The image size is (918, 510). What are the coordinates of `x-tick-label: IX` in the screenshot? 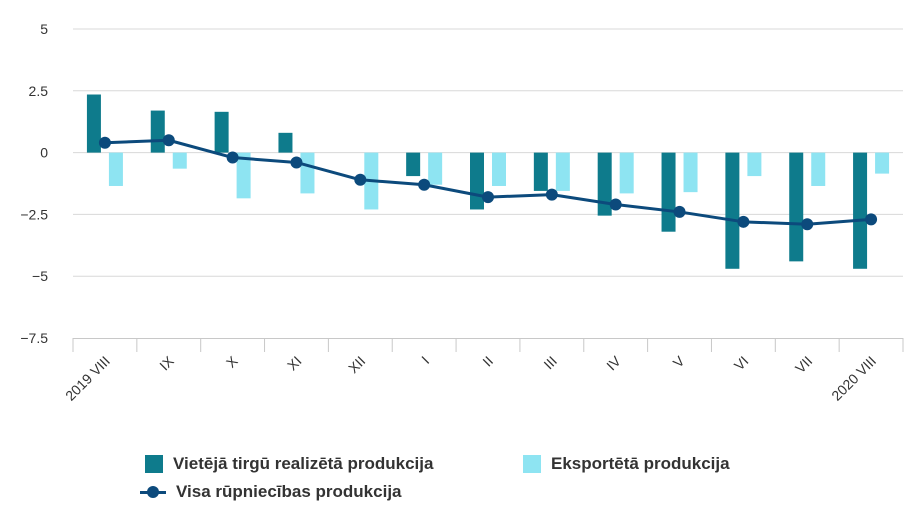 It's located at (166, 362).